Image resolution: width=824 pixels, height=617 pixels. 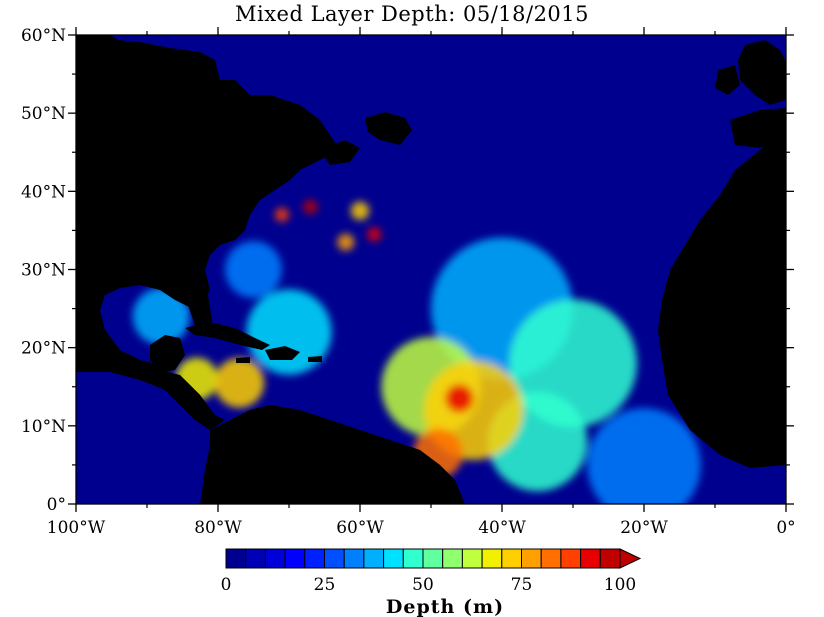 What do you see at coordinates (43, 192) in the screenshot?
I see `lat-tick-label: 40°N` at bounding box center [43, 192].